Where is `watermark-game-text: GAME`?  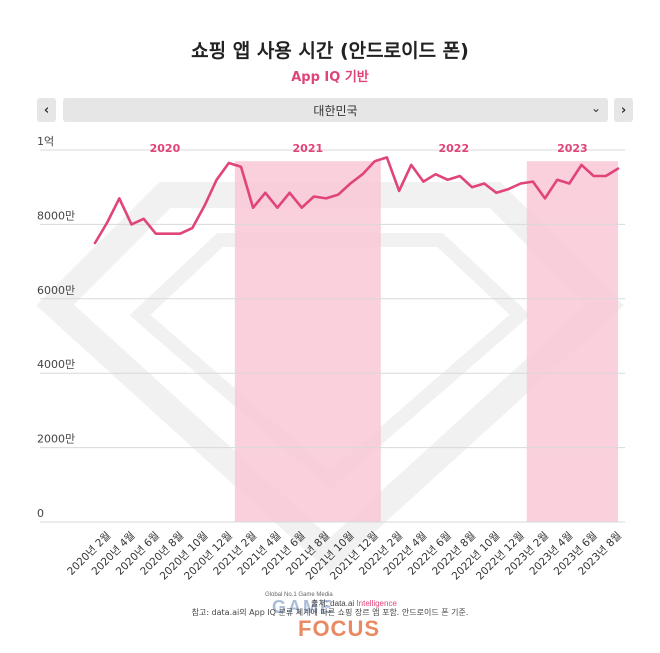
watermark-game-text: GAME is located at coordinates (303, 607).